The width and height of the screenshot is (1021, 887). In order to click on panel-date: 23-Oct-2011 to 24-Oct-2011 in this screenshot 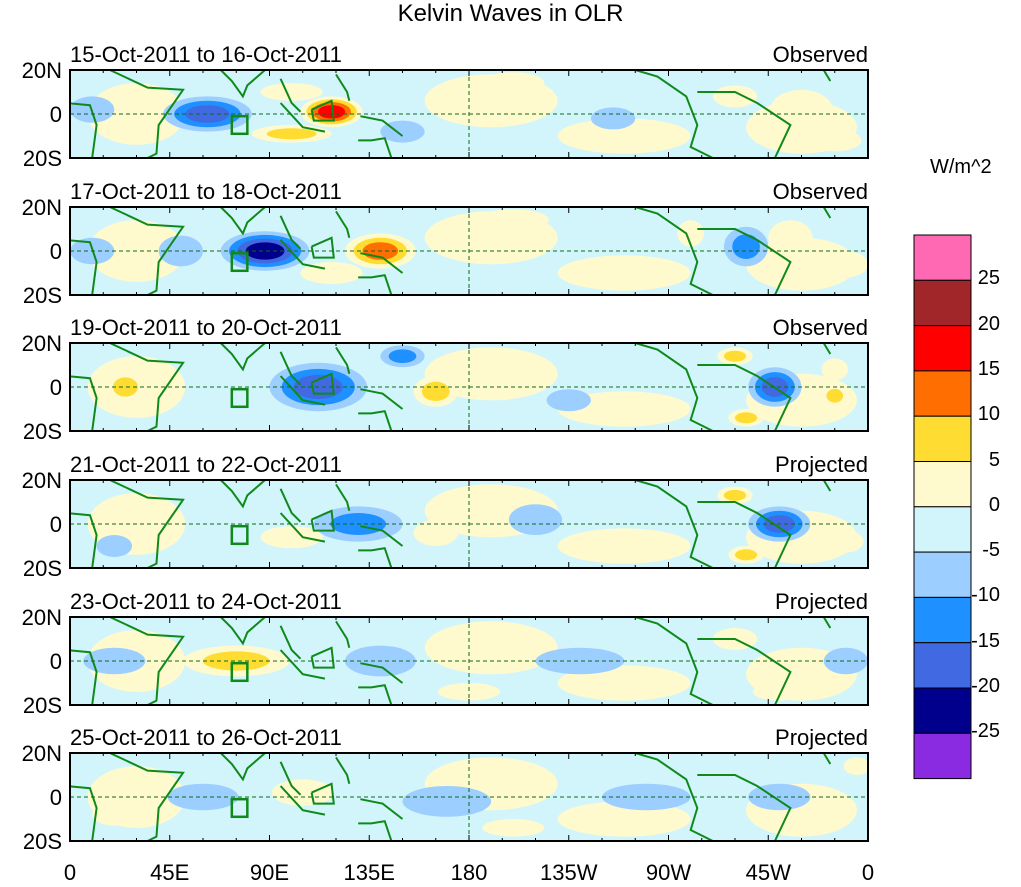, I will do `click(206, 601)`.